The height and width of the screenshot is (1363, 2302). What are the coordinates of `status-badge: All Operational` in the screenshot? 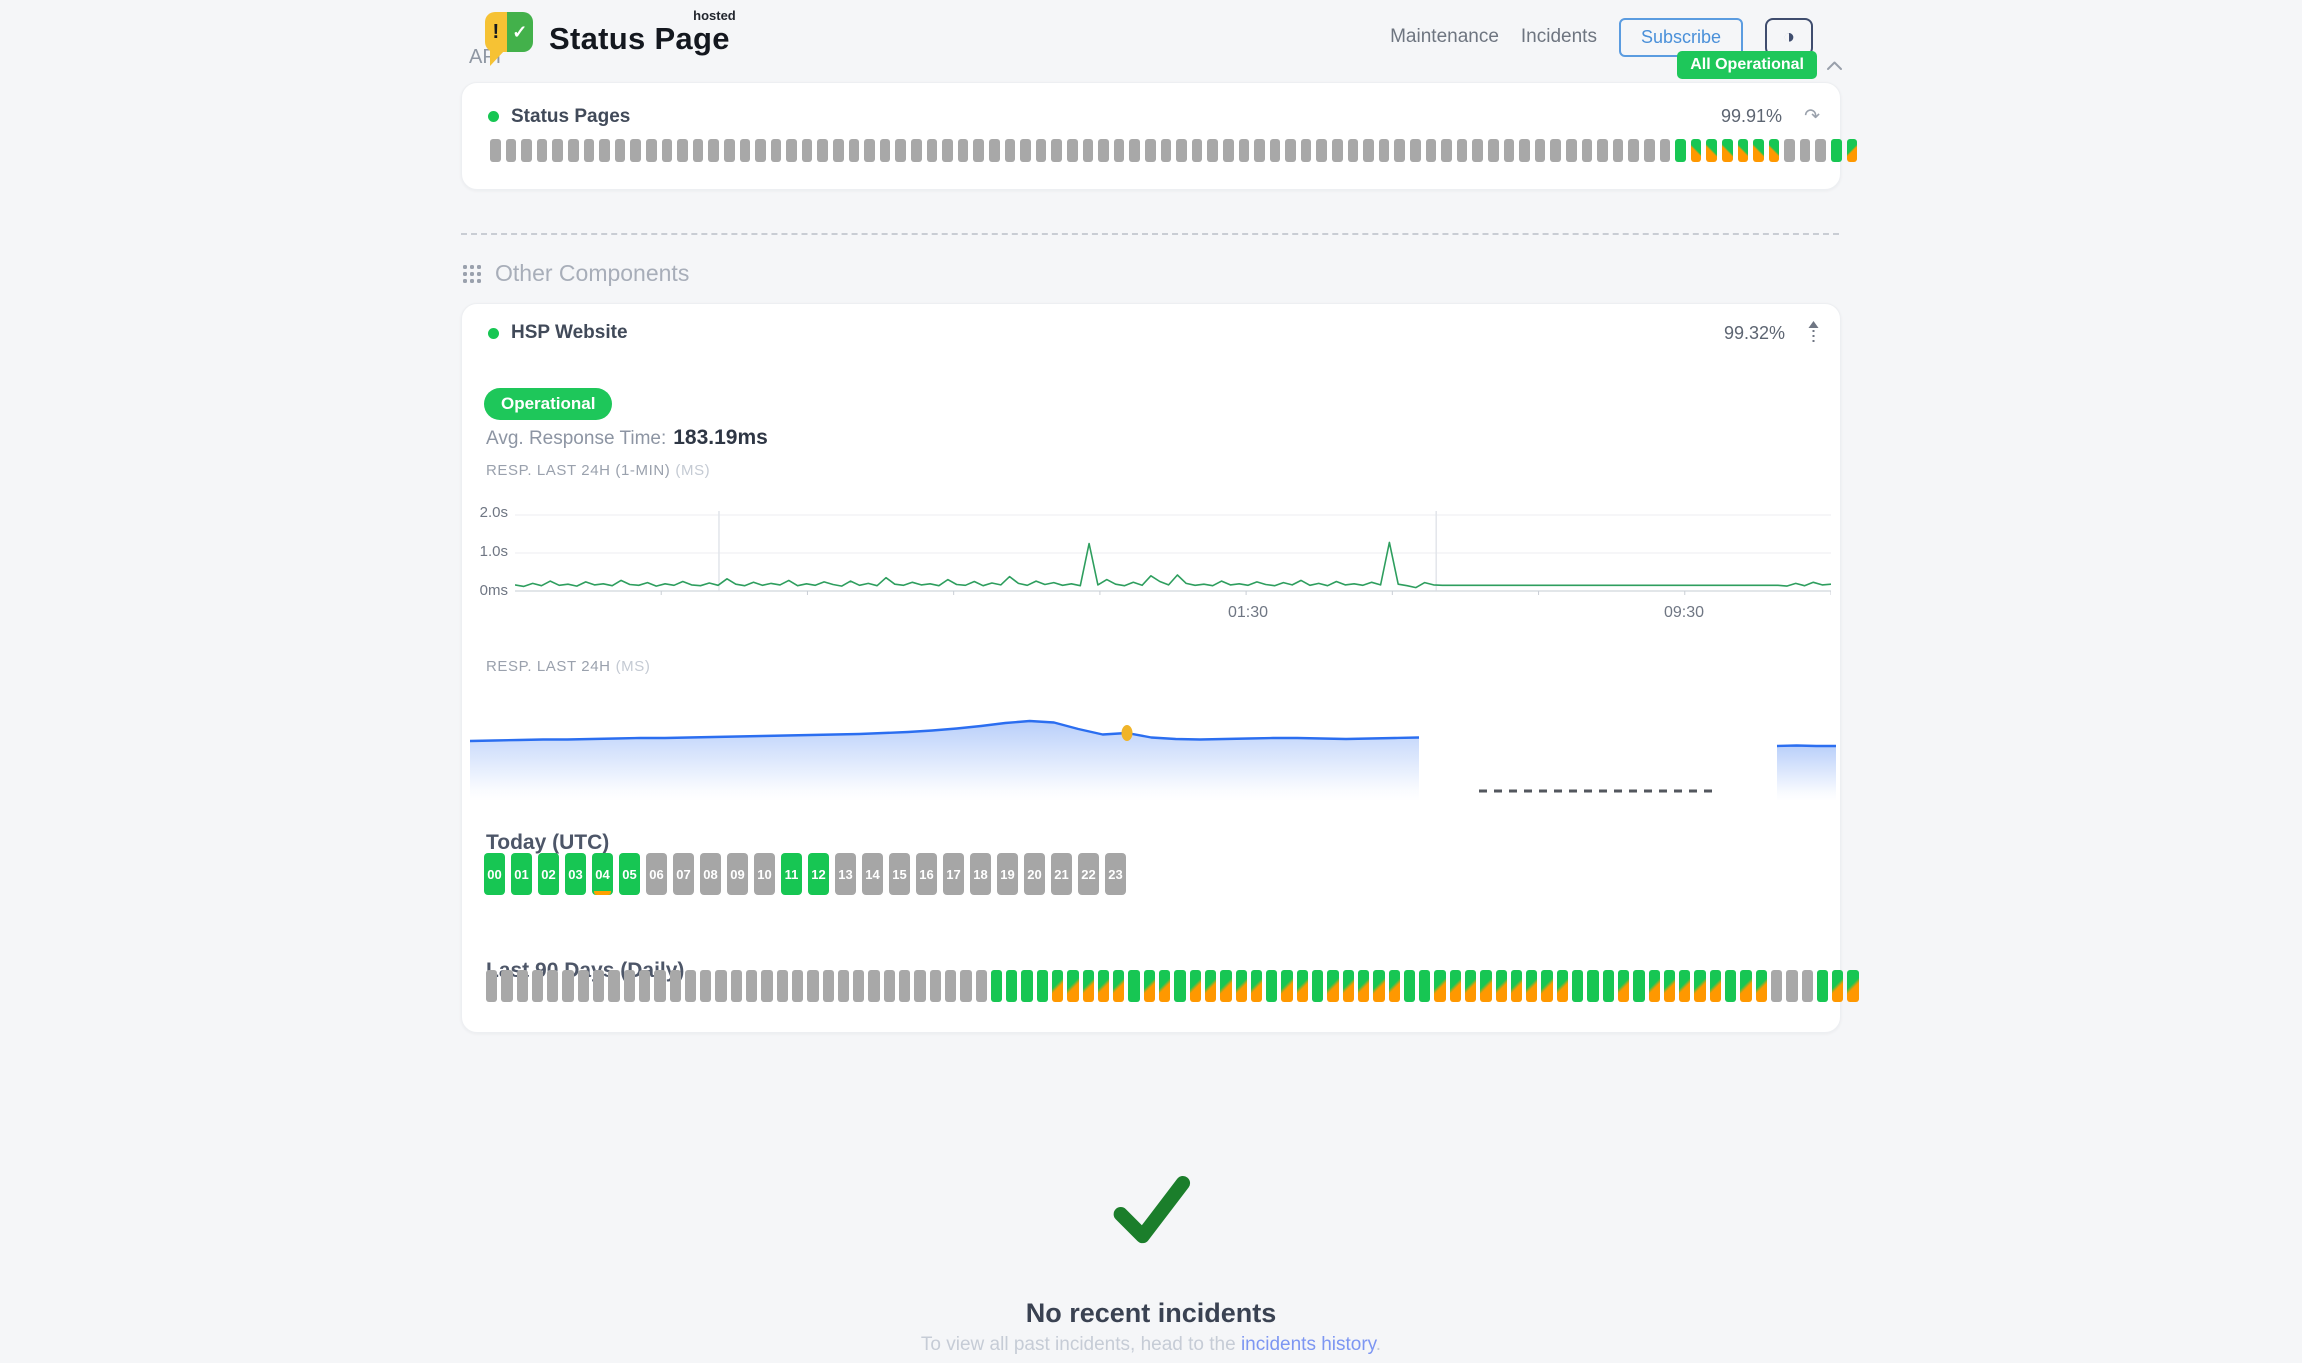 It's located at (1747, 65).